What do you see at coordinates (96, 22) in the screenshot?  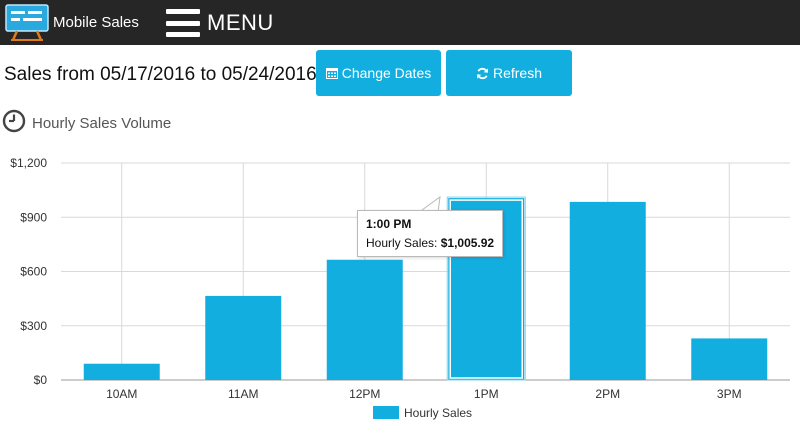 I see `app-title: Mobile Sales` at bounding box center [96, 22].